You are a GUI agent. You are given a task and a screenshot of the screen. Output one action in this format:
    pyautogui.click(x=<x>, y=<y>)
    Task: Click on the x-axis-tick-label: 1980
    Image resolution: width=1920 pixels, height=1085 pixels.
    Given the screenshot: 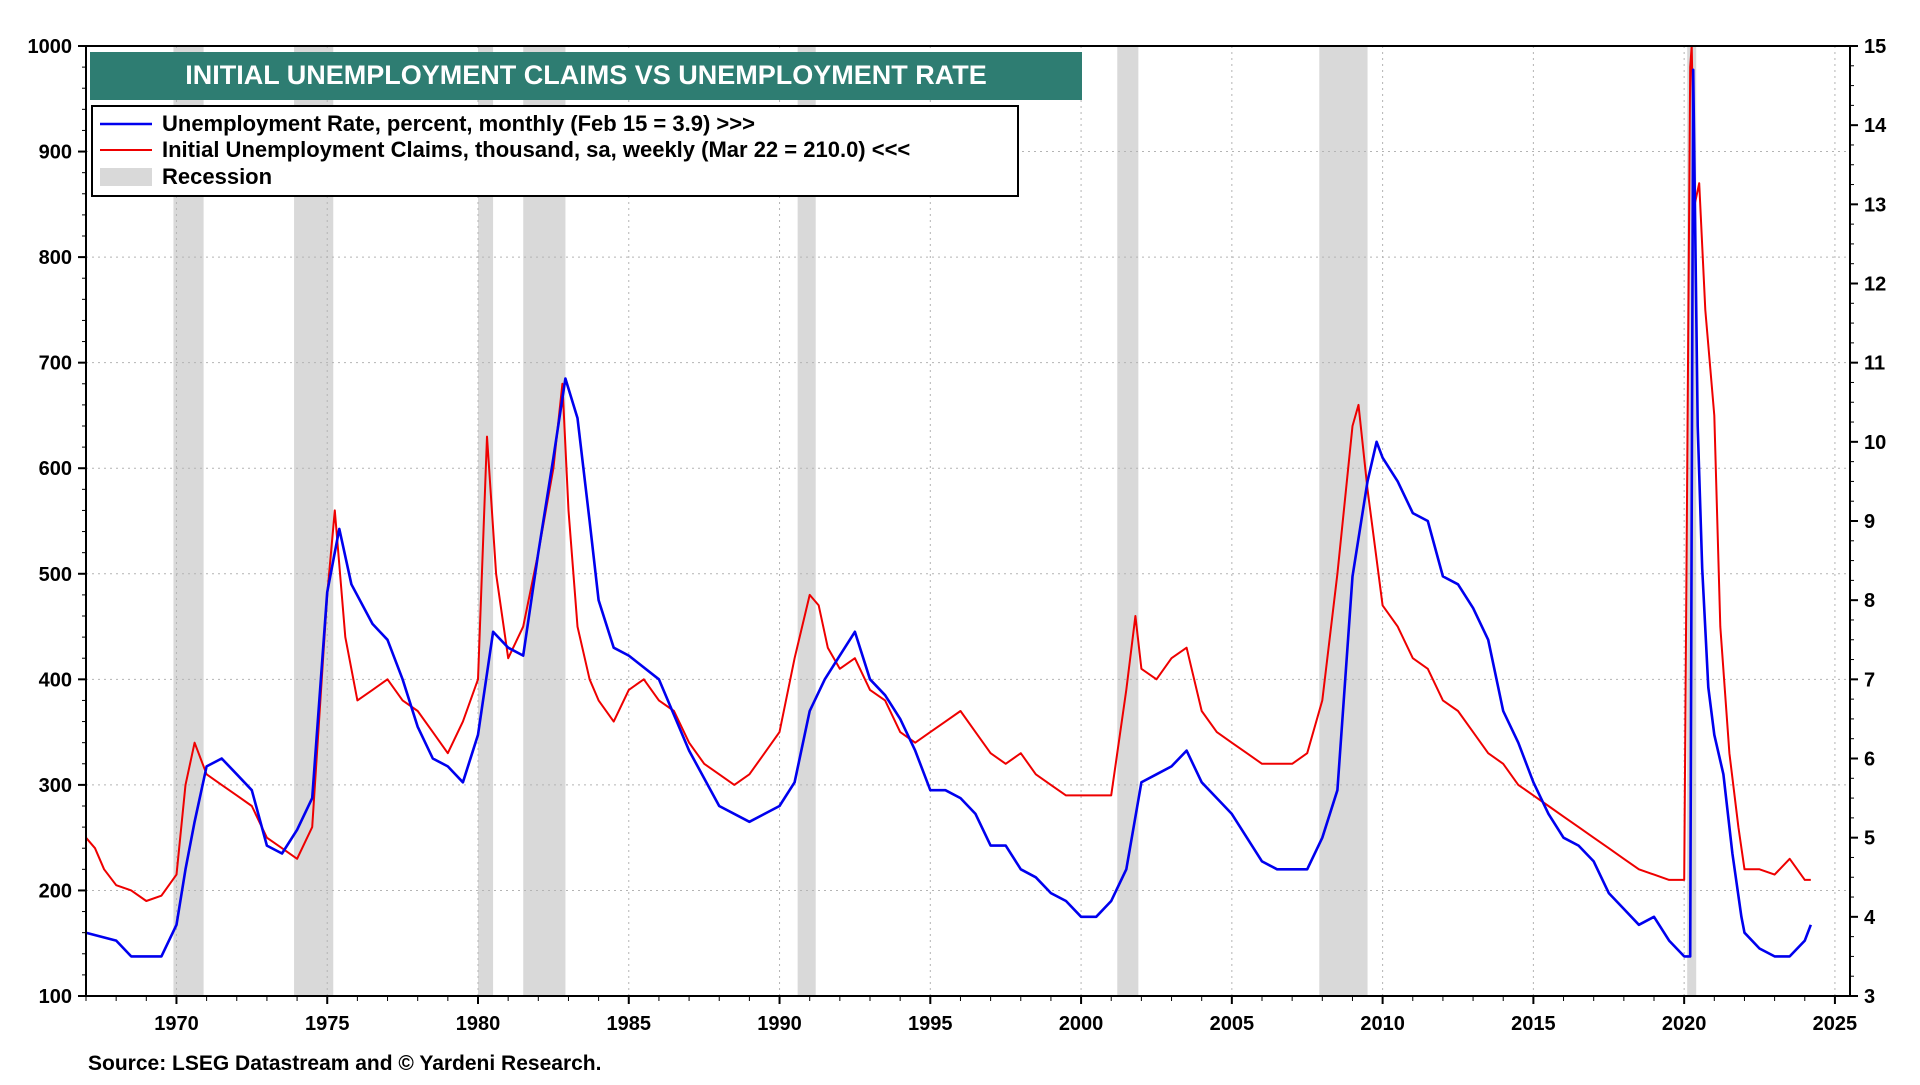 What is the action you would take?
    pyautogui.click(x=478, y=1024)
    